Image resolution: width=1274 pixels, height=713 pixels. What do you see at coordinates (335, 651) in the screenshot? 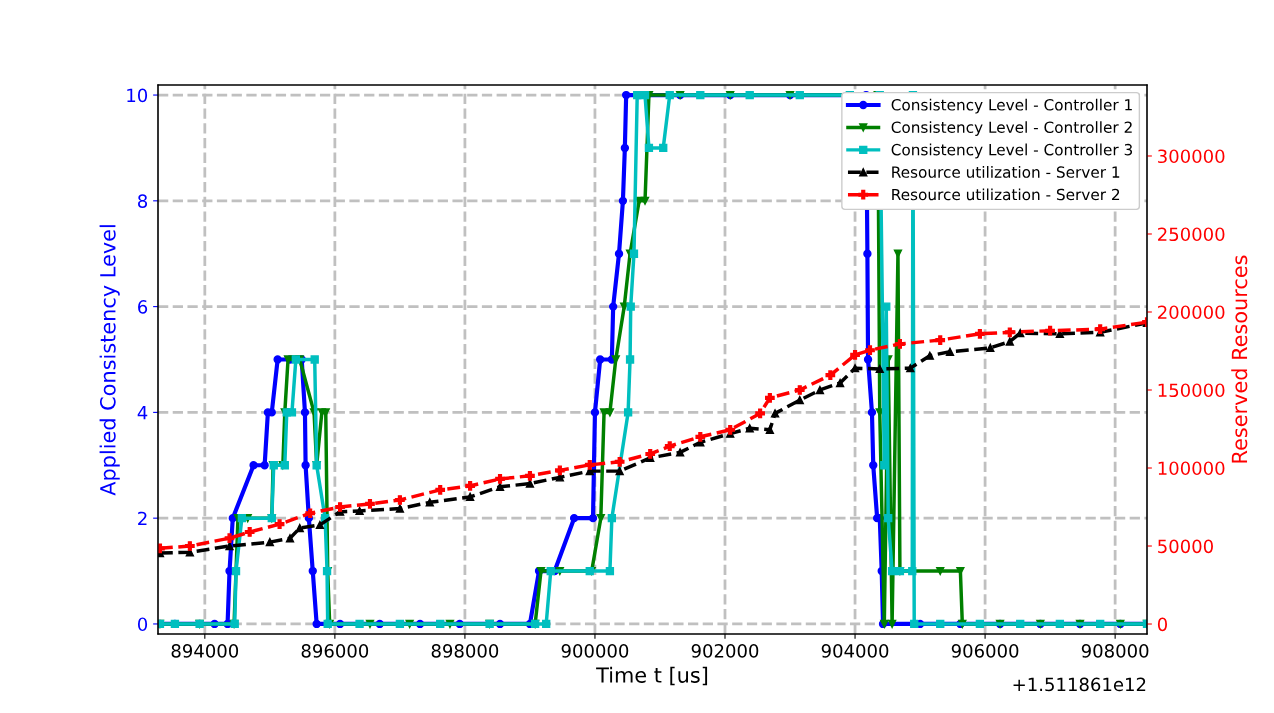
I see `x-tick-label: 896000` at bounding box center [335, 651].